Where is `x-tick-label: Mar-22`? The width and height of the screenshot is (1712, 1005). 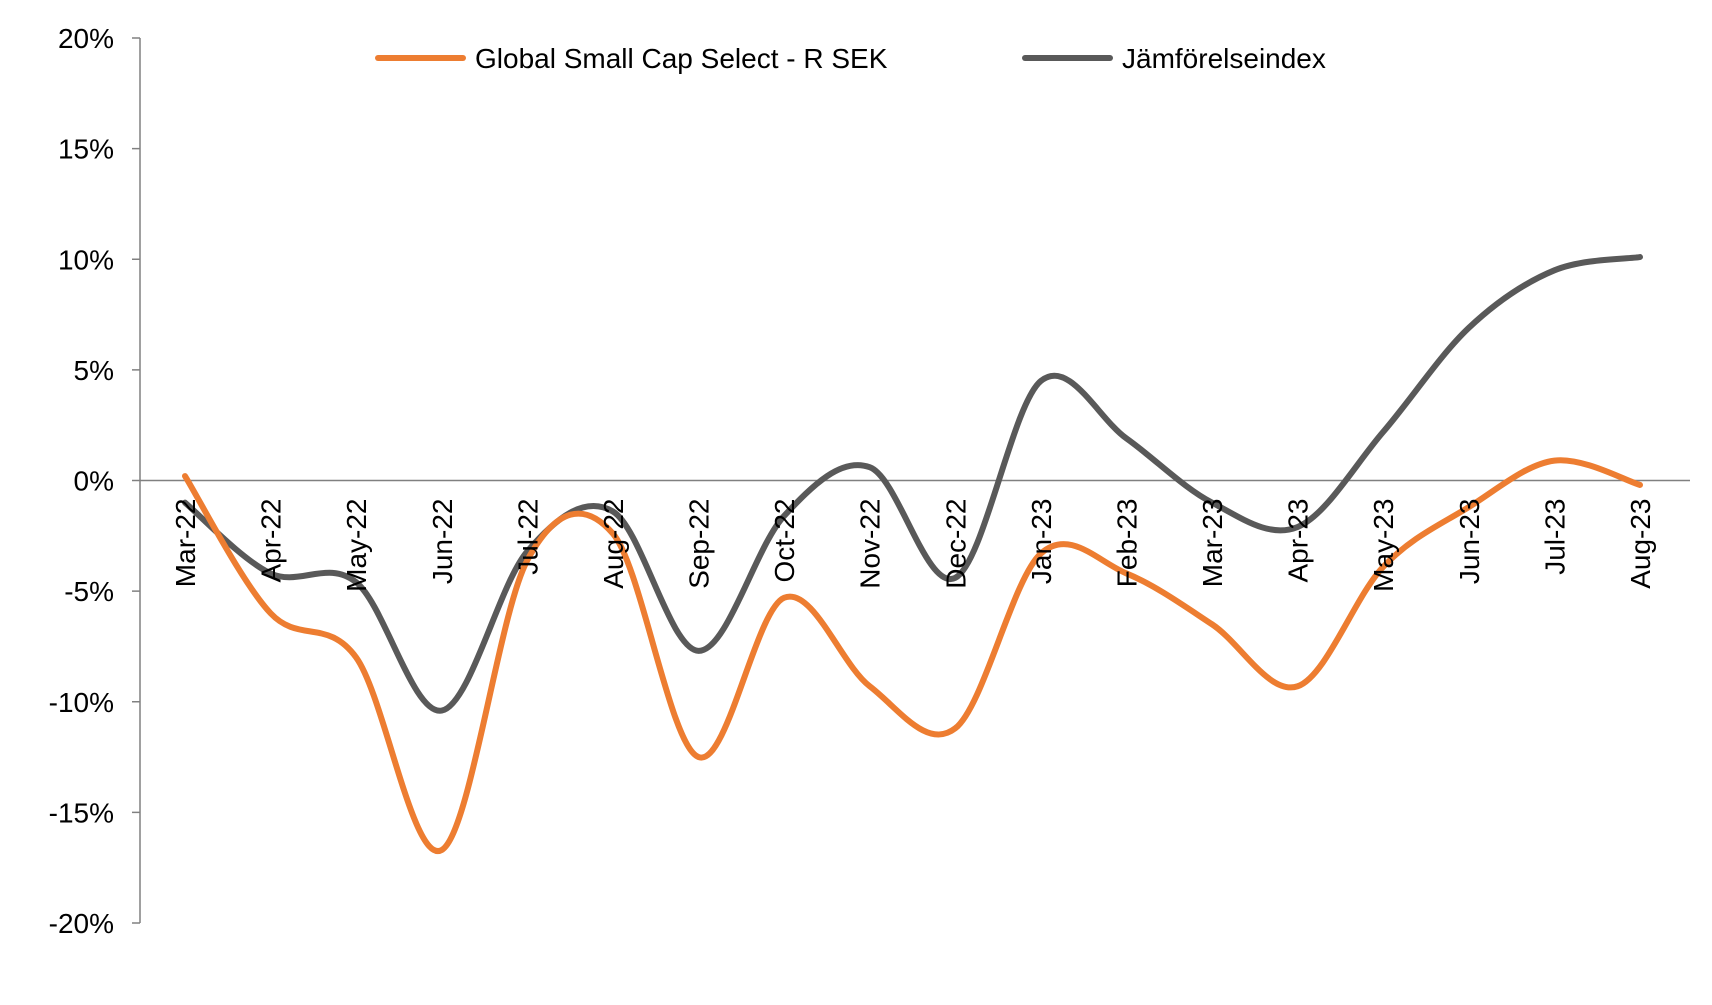 x-tick-label: Mar-22 is located at coordinates (185, 543).